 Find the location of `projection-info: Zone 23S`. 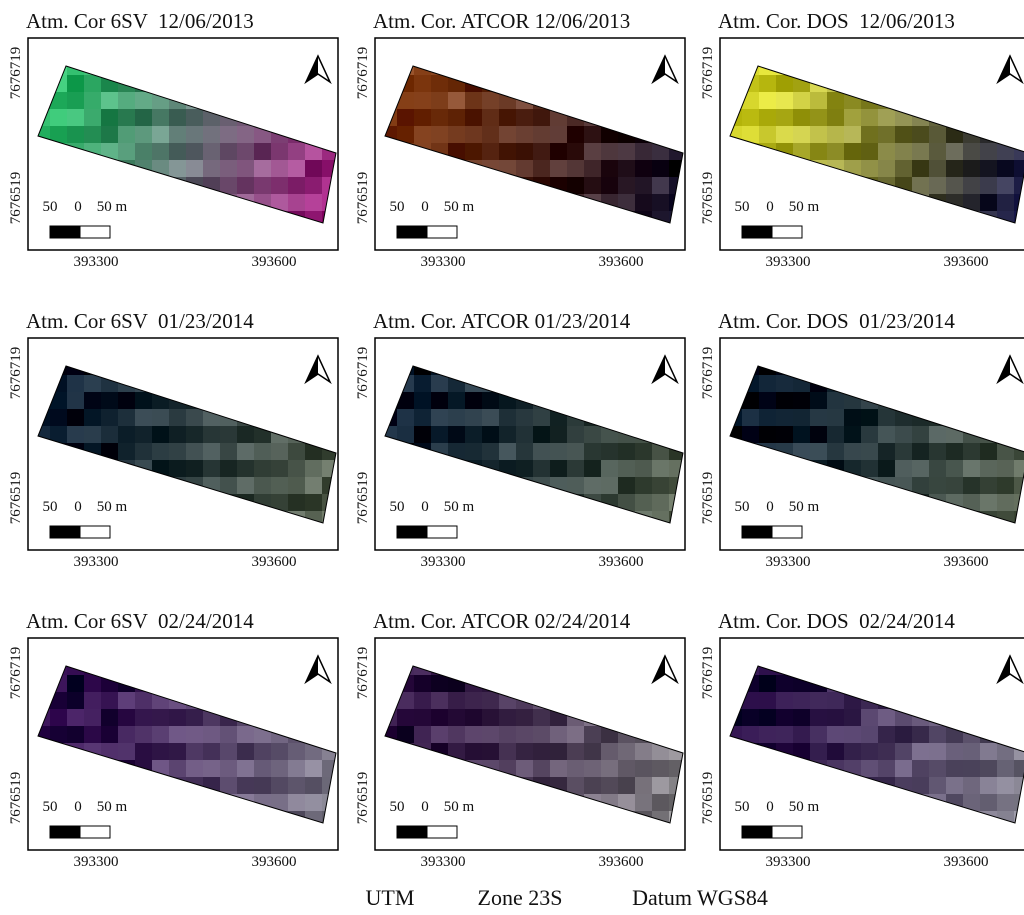

projection-info: Zone 23S is located at coordinates (520, 897).